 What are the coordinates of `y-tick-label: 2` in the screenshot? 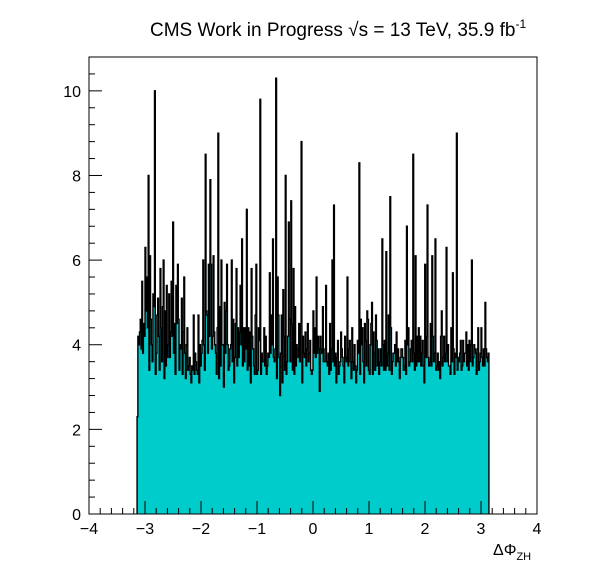 It's located at (76, 430).